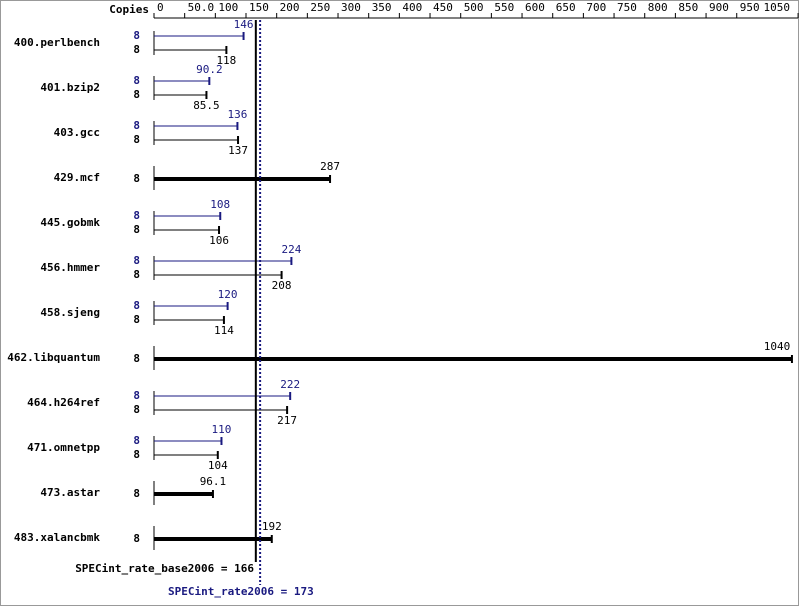  What do you see at coordinates (658, 7) in the screenshot?
I see `x-tick-label: 800` at bounding box center [658, 7].